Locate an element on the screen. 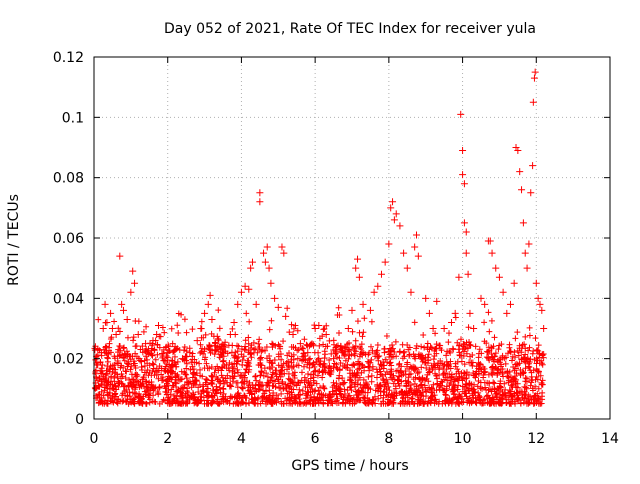  y-tick-label: 0.1 is located at coordinates (73, 118).